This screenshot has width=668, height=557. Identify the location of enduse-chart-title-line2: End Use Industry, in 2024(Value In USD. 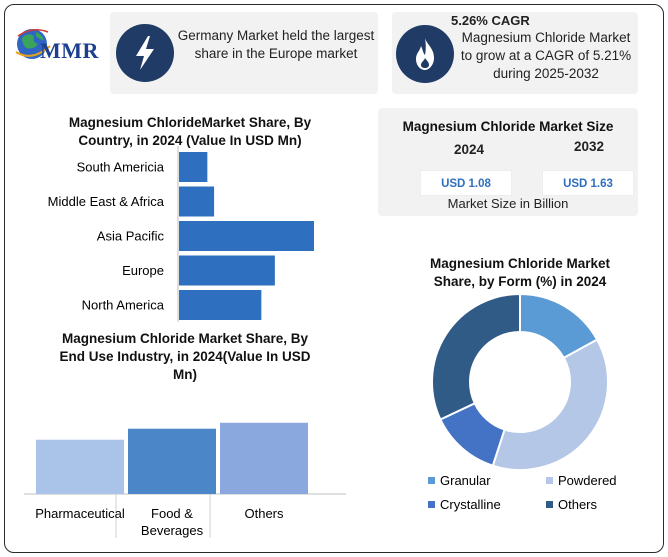
(185, 356).